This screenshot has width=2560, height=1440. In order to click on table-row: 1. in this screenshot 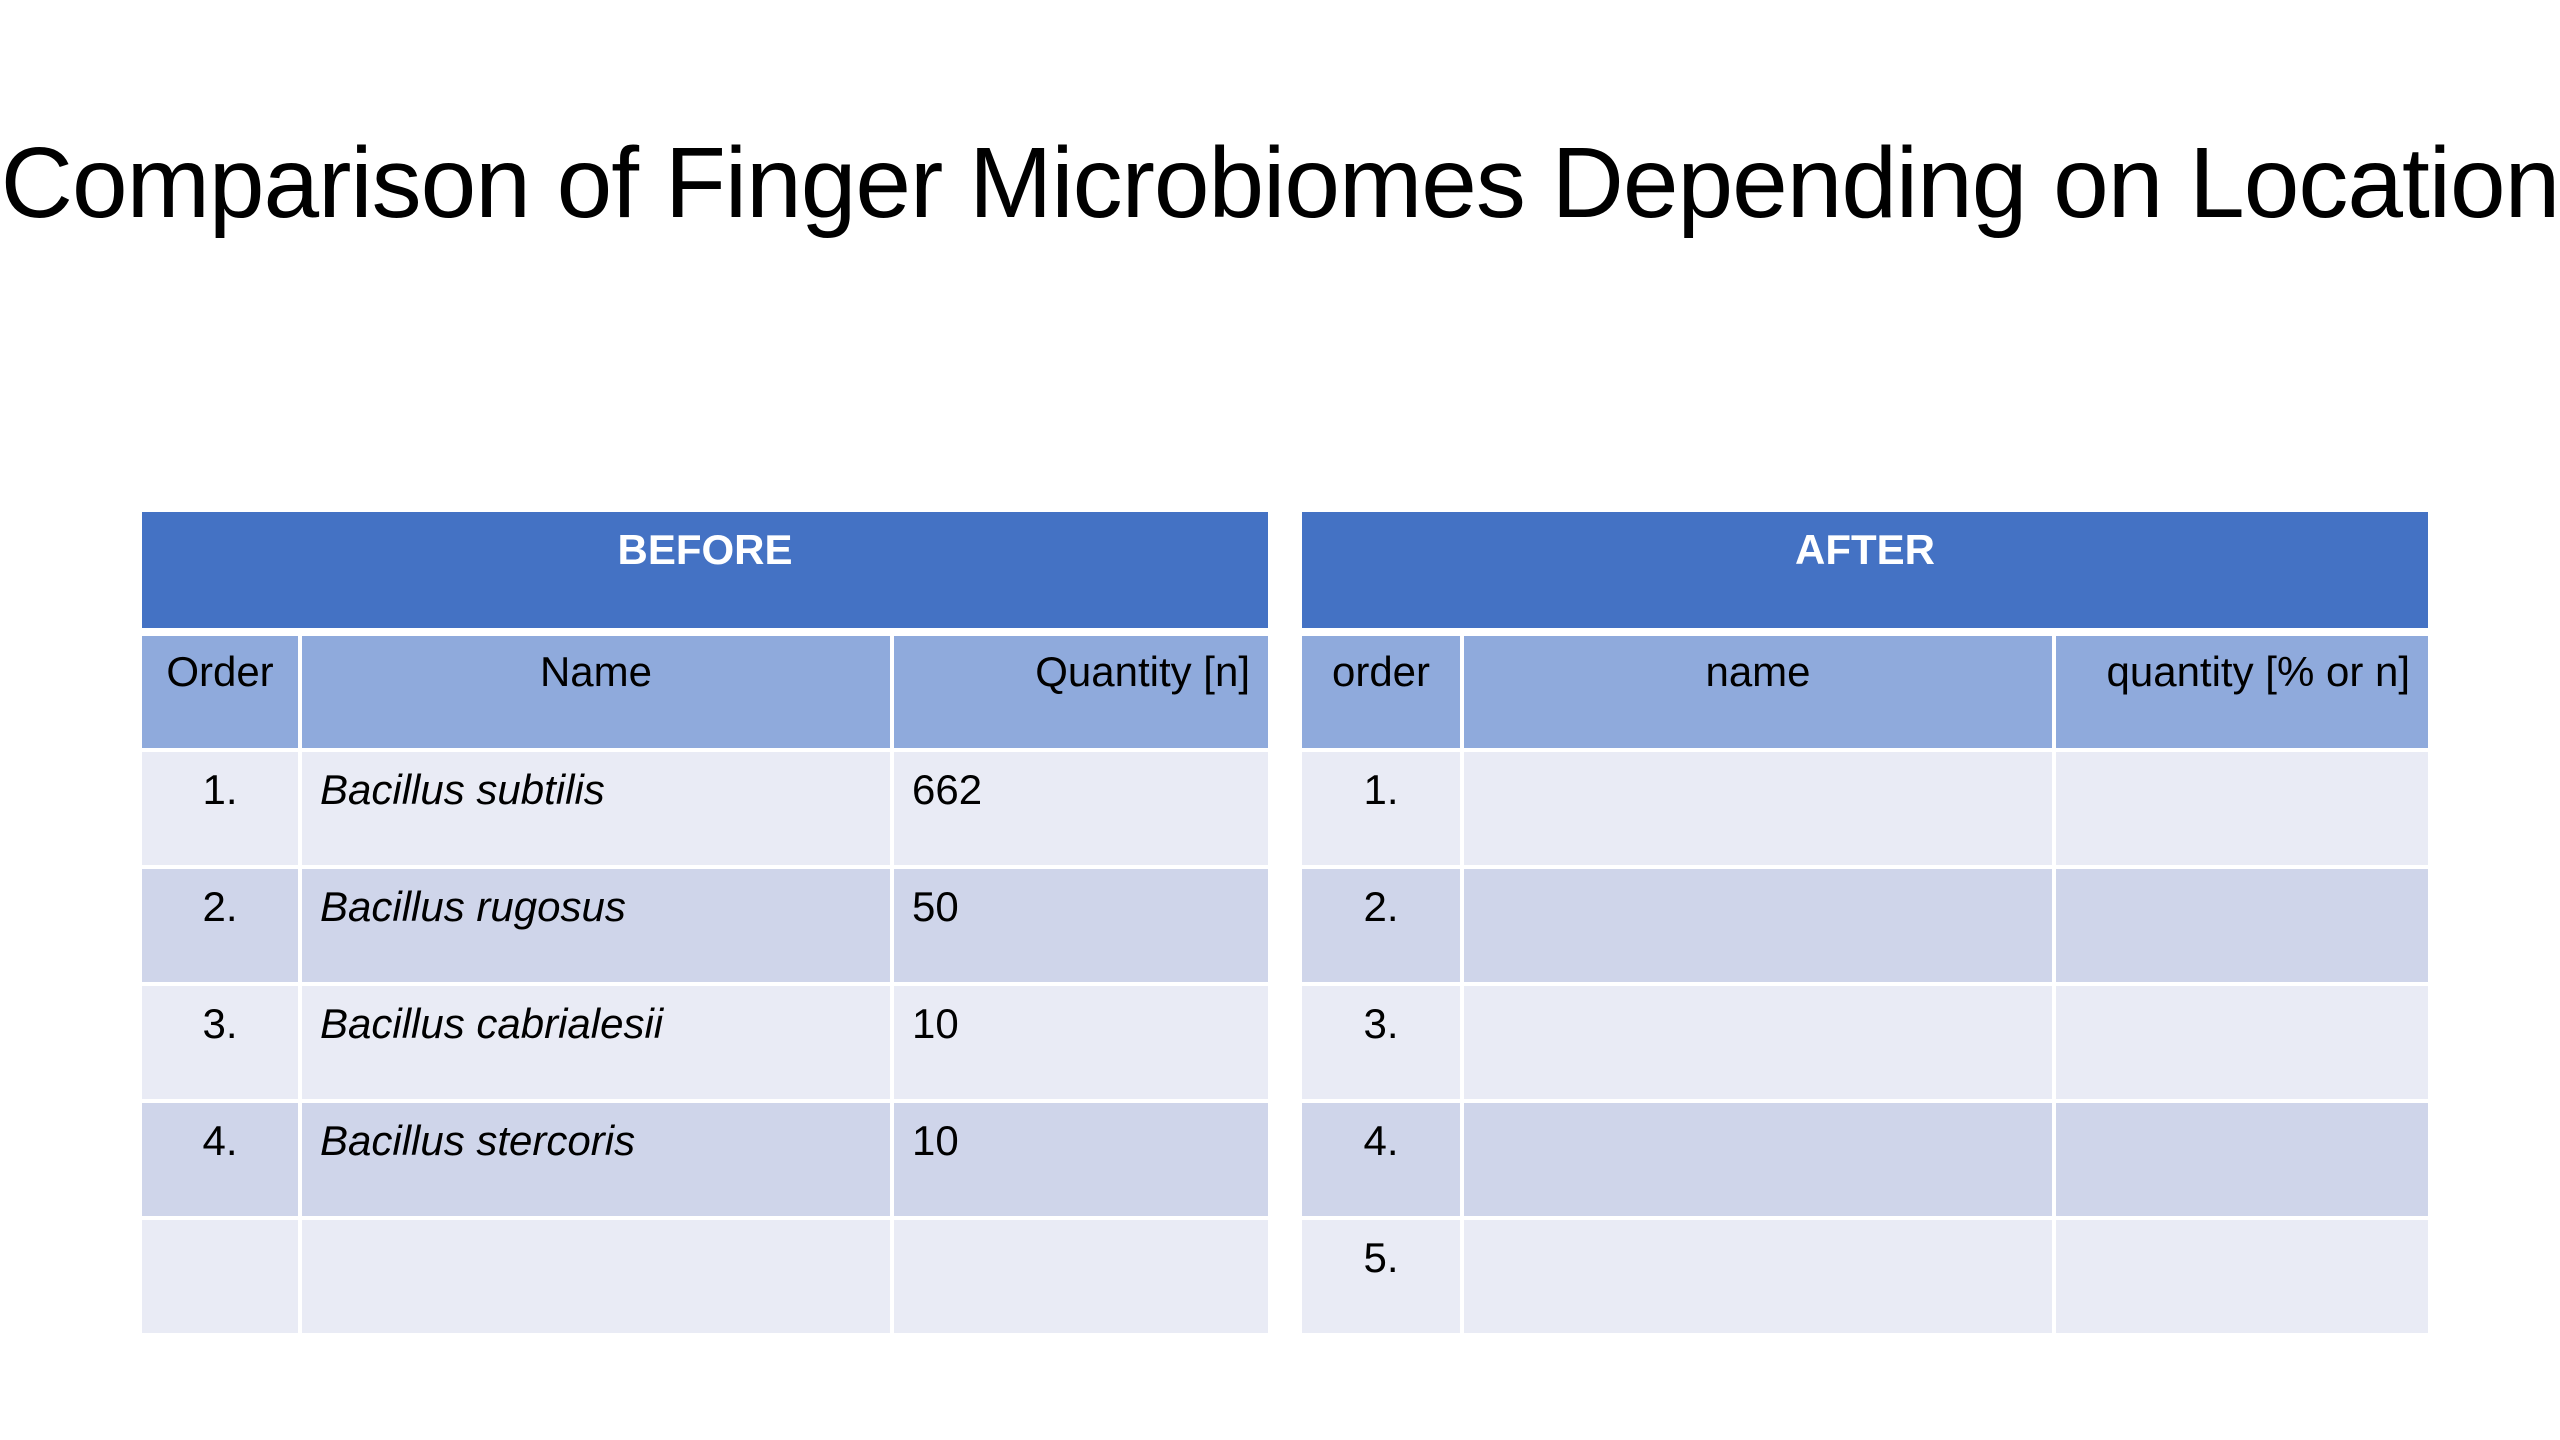, I will do `click(1865, 808)`.